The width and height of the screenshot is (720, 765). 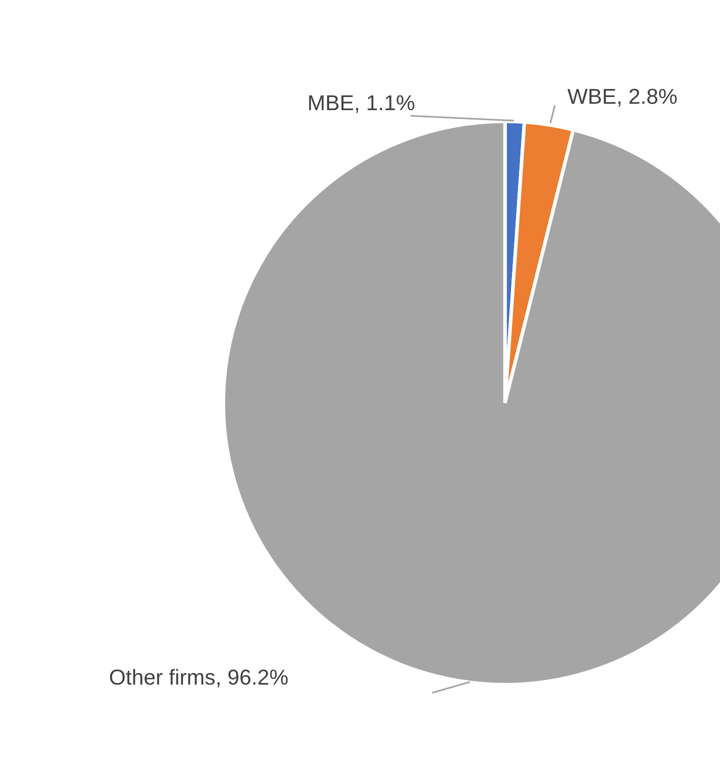 What do you see at coordinates (199, 678) in the screenshot?
I see `slice-label: Other firms, 96.2%` at bounding box center [199, 678].